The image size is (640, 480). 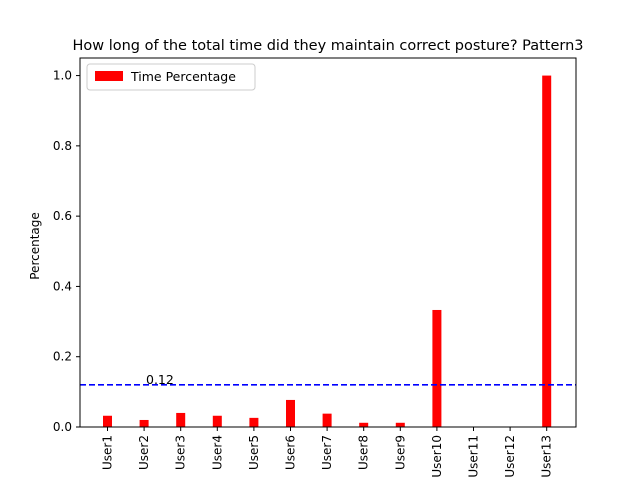 I want to click on bar-user6, so click(x=290, y=413).